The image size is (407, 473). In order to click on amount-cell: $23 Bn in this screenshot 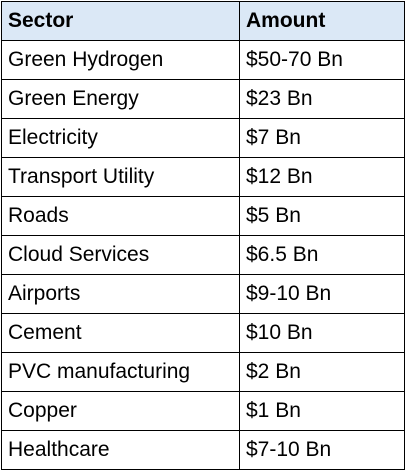, I will do `click(322, 99)`.